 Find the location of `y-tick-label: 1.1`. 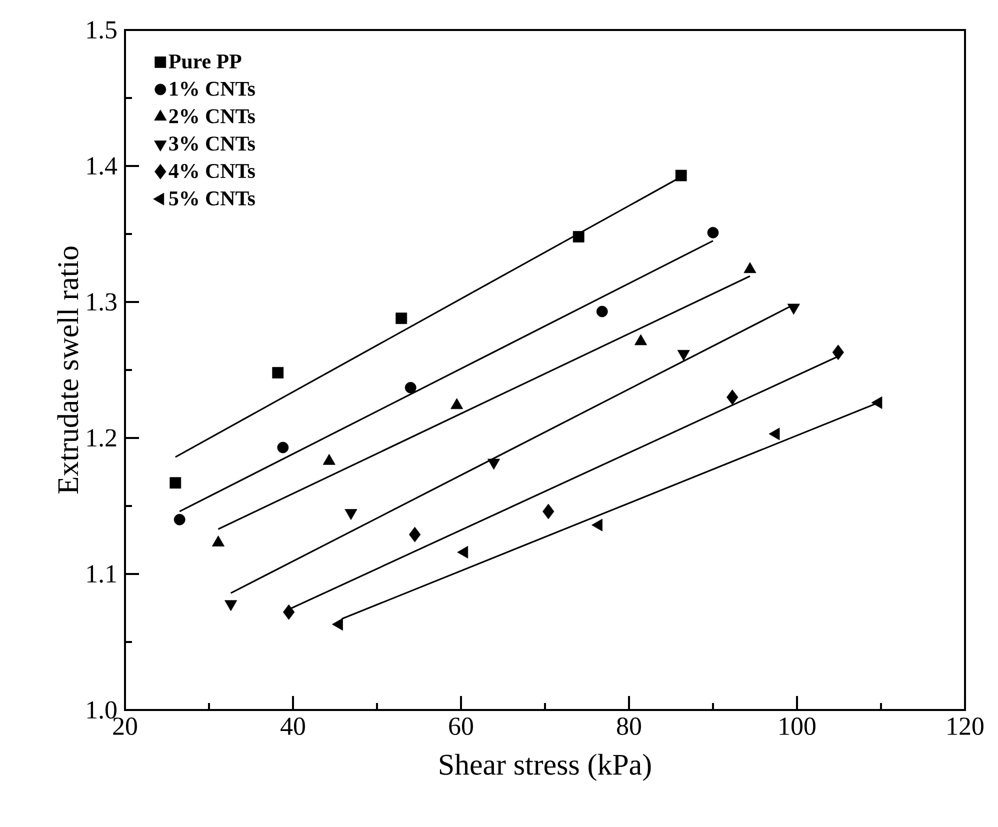

y-tick-label: 1.1 is located at coordinates (101, 574).